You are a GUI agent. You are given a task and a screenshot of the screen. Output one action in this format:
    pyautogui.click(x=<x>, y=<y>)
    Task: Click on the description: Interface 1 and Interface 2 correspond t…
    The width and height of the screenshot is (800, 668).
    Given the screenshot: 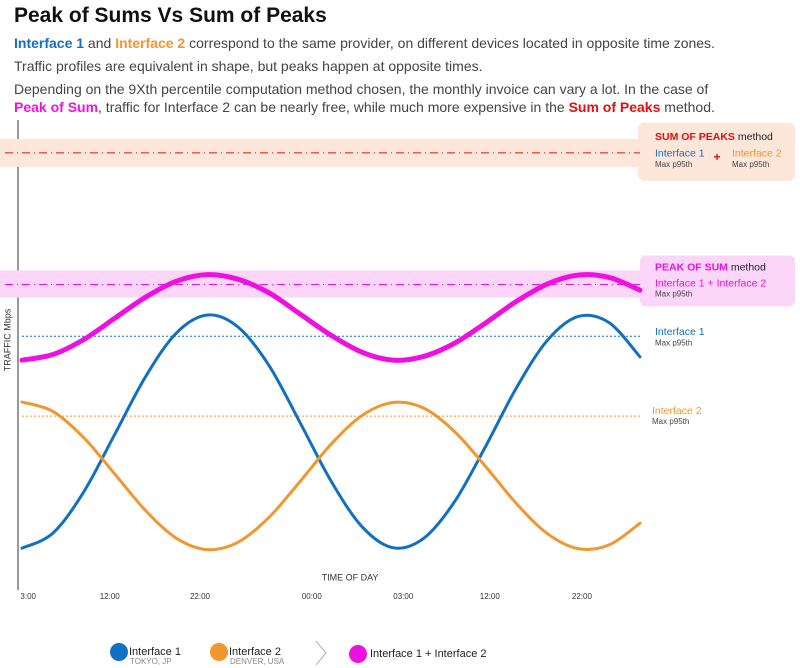 What is the action you would take?
    pyautogui.click(x=379, y=75)
    